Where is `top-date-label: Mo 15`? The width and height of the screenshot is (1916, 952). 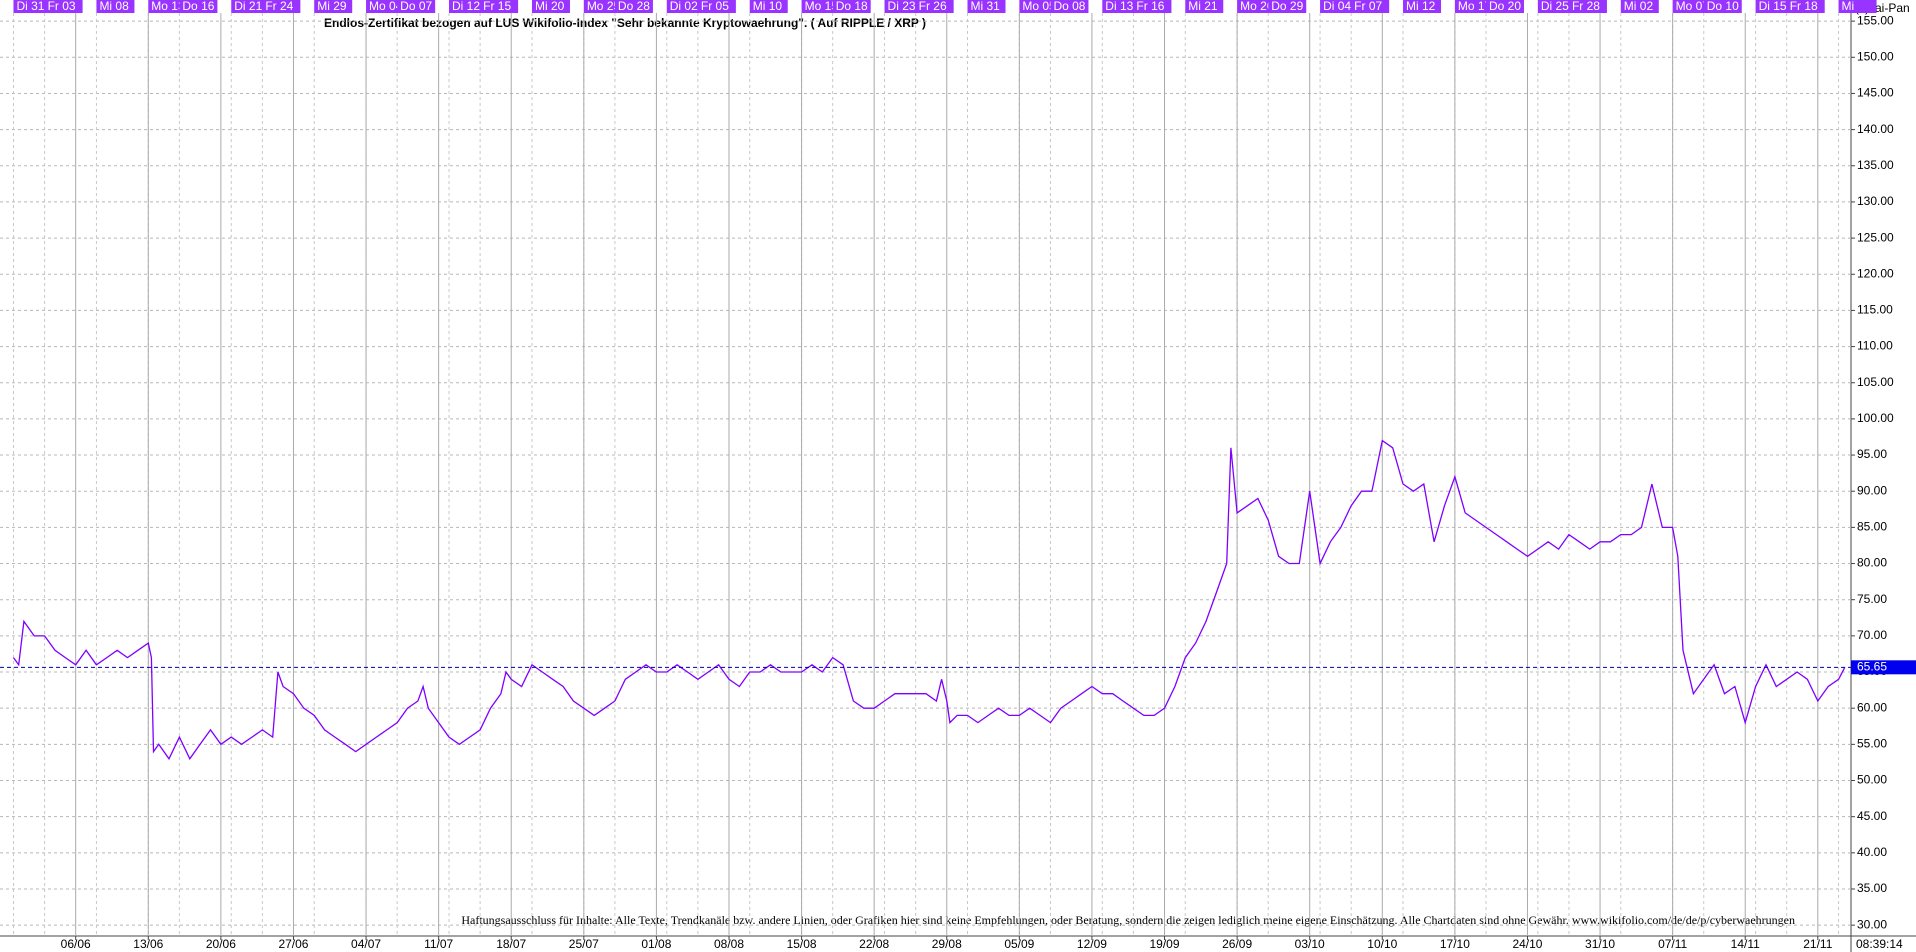 top-date-label: Mo 15 is located at coordinates (822, 6).